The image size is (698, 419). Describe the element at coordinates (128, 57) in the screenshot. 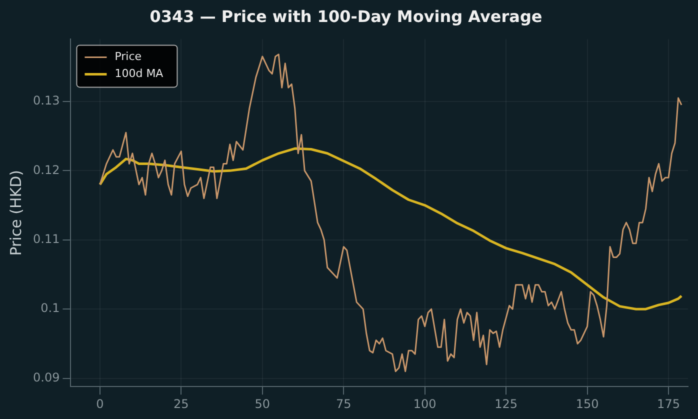

I see `legend-label: Price` at that location.